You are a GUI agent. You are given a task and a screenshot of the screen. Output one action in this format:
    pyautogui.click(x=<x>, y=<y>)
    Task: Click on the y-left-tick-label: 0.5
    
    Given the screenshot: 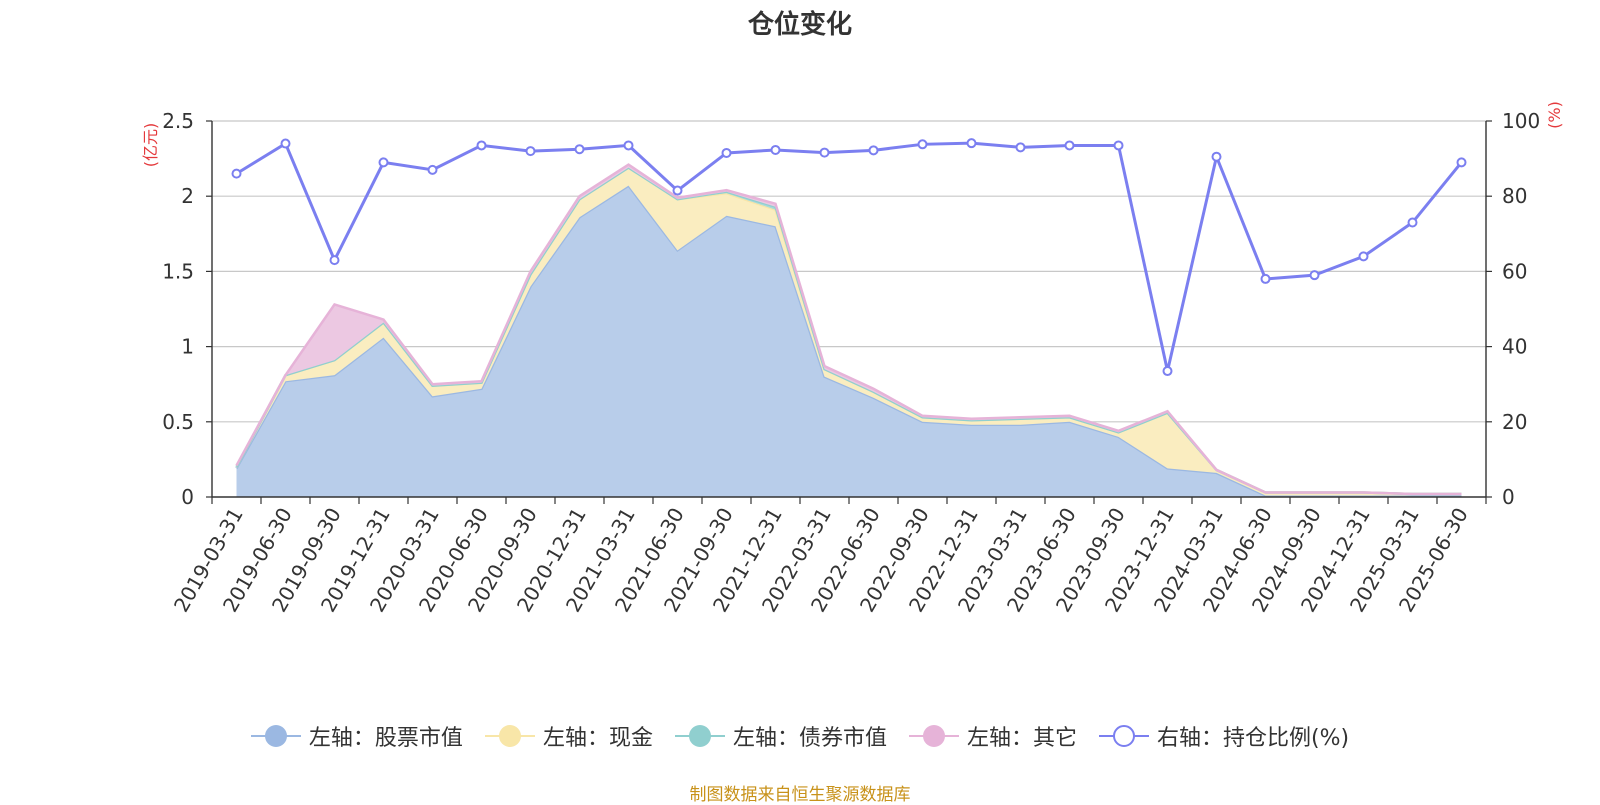 What is the action you would take?
    pyautogui.click(x=178, y=422)
    